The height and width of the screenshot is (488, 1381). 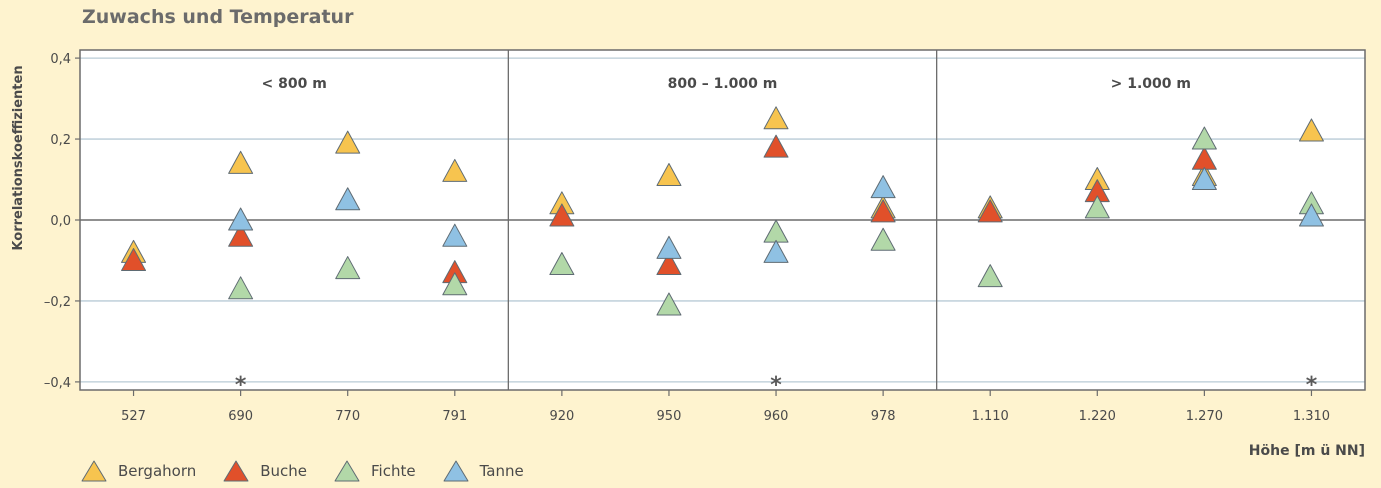 I want to click on panel-label: > 1.000 m, so click(x=1151, y=84).